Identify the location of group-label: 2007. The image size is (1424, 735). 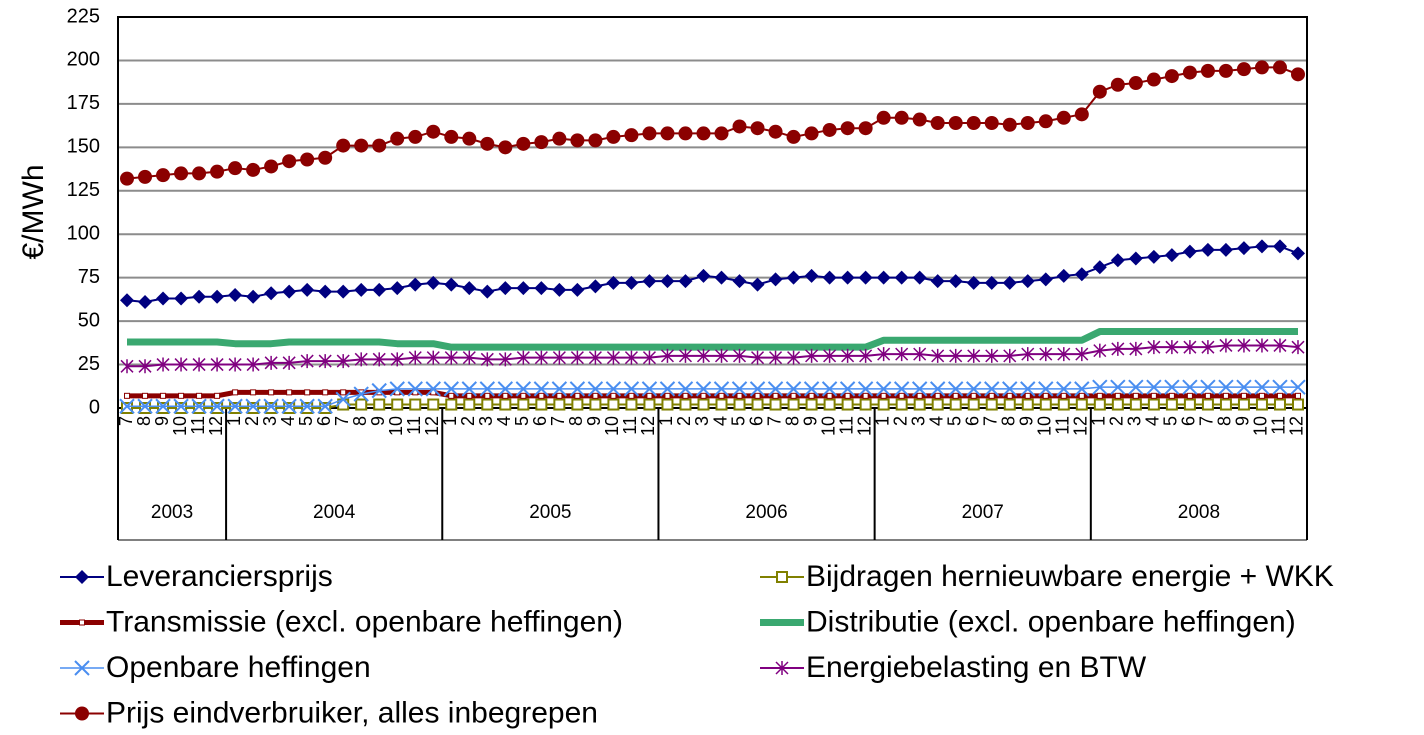
(983, 512).